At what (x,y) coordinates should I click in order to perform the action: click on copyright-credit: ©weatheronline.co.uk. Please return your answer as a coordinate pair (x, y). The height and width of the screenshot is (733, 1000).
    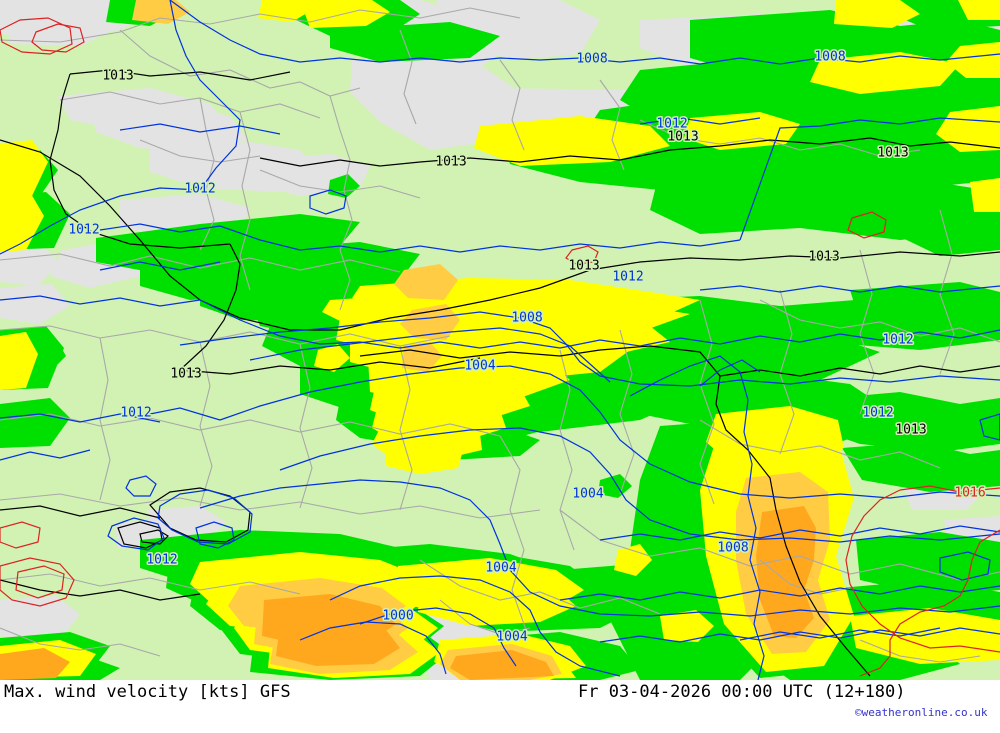
    Looking at the image, I should click on (921, 712).